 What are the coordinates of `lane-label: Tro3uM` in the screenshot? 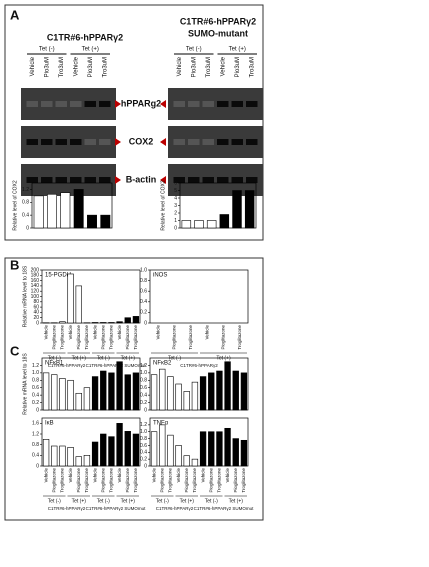 It's located at (105, 67).